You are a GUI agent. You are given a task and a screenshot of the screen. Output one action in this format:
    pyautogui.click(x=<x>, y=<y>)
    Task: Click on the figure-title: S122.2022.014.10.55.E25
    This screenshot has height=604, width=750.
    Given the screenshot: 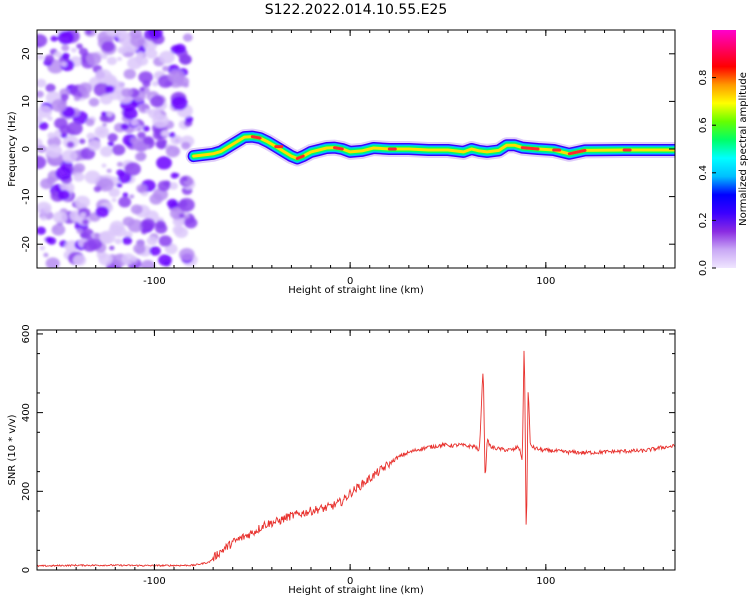 What is the action you would take?
    pyautogui.click(x=356, y=10)
    